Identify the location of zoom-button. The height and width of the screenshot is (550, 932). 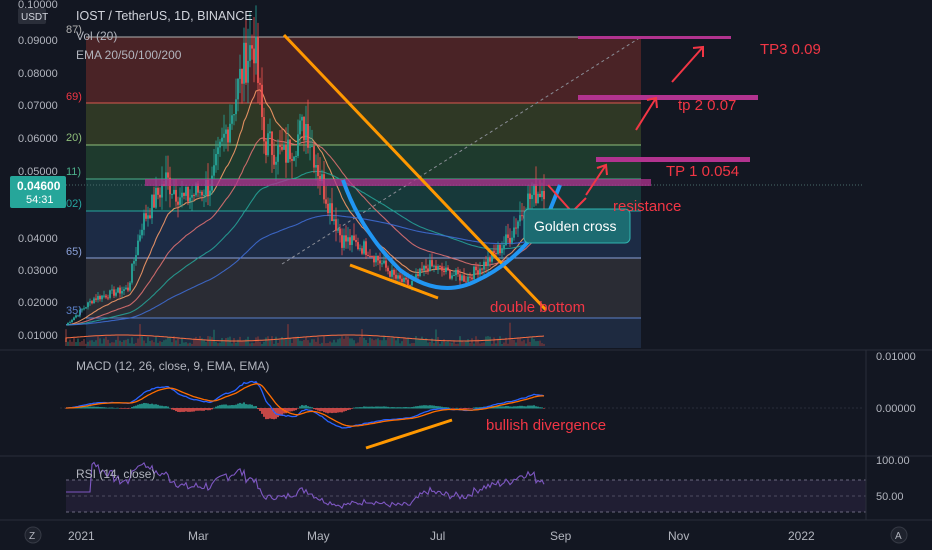
(33, 535).